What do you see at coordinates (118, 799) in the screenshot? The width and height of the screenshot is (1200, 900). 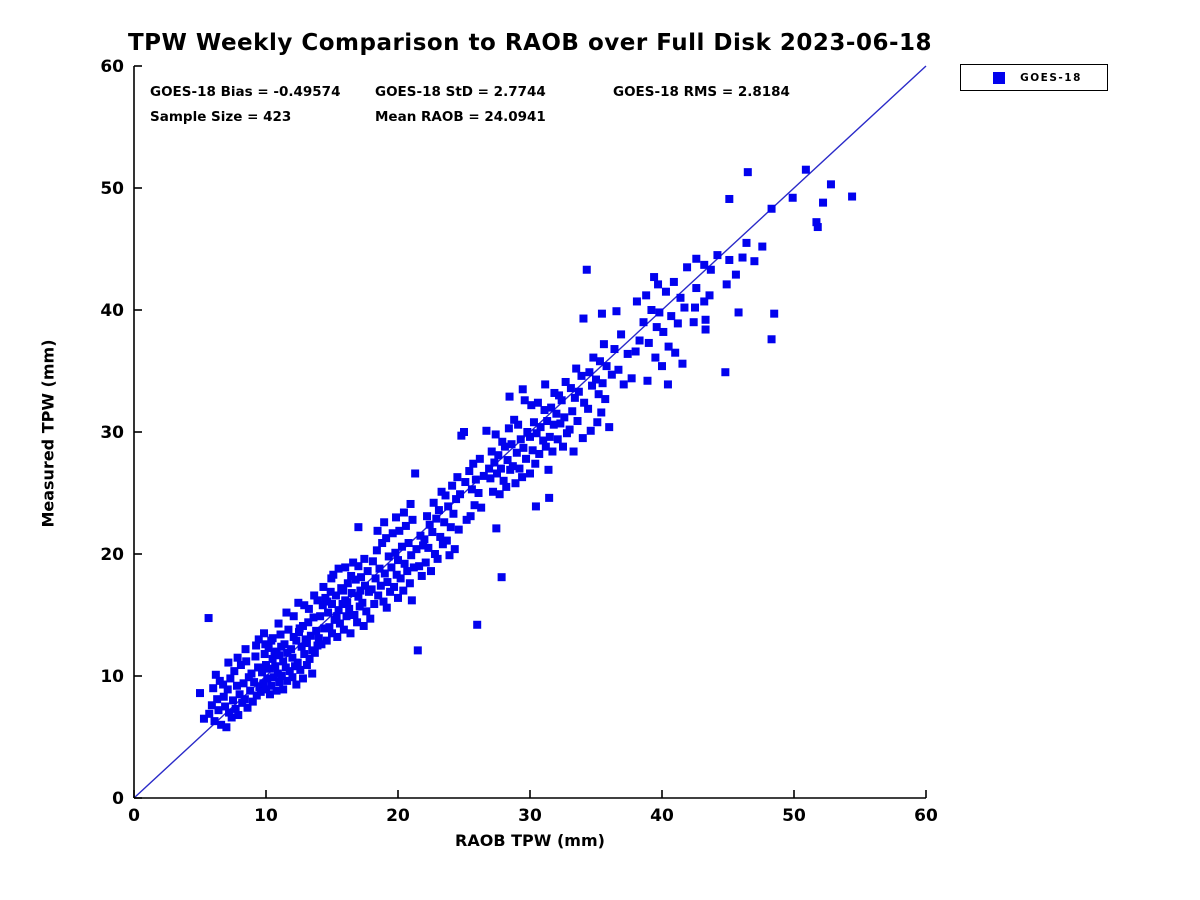 I see `y-tick-label: 0` at bounding box center [118, 799].